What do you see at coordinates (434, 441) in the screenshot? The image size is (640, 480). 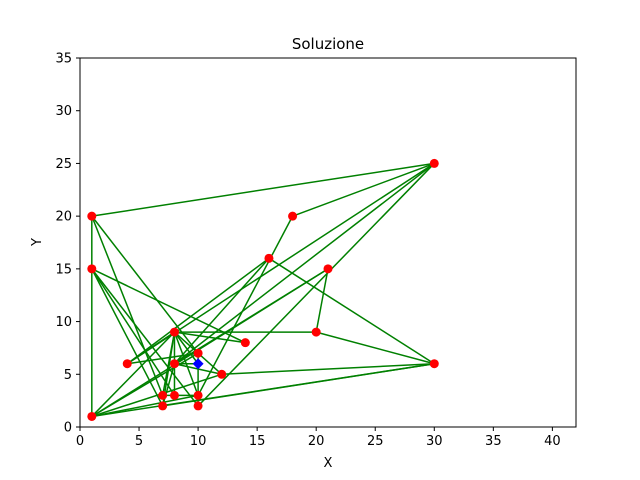 I see `x-tick-label: 30` at bounding box center [434, 441].